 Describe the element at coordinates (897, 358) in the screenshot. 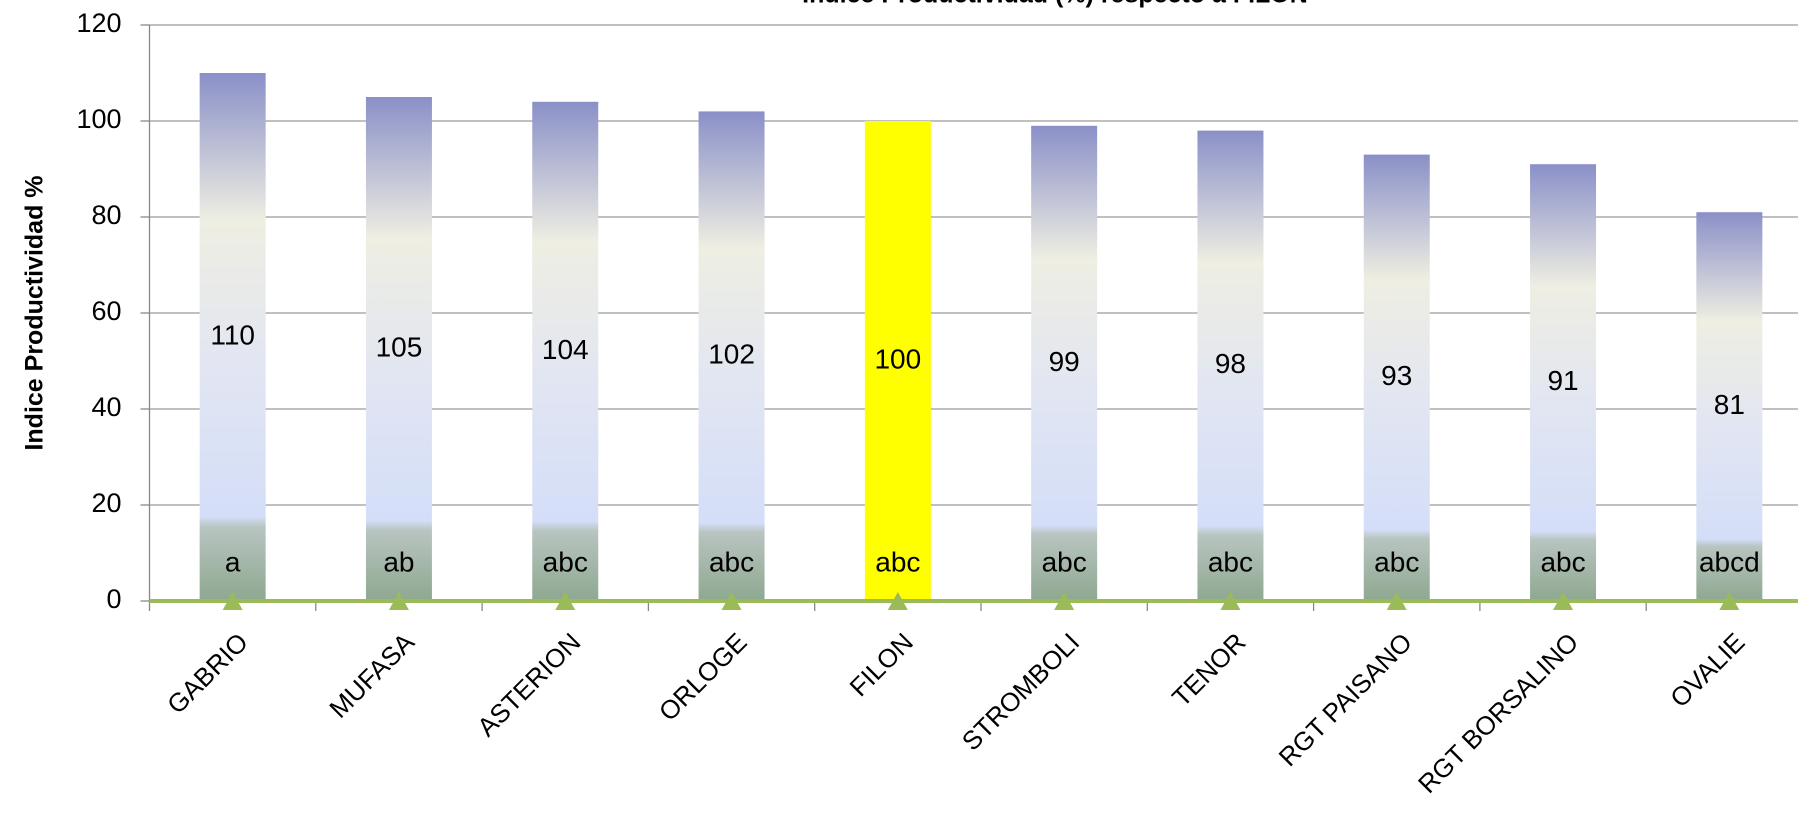

I see `value-label: 100` at that location.